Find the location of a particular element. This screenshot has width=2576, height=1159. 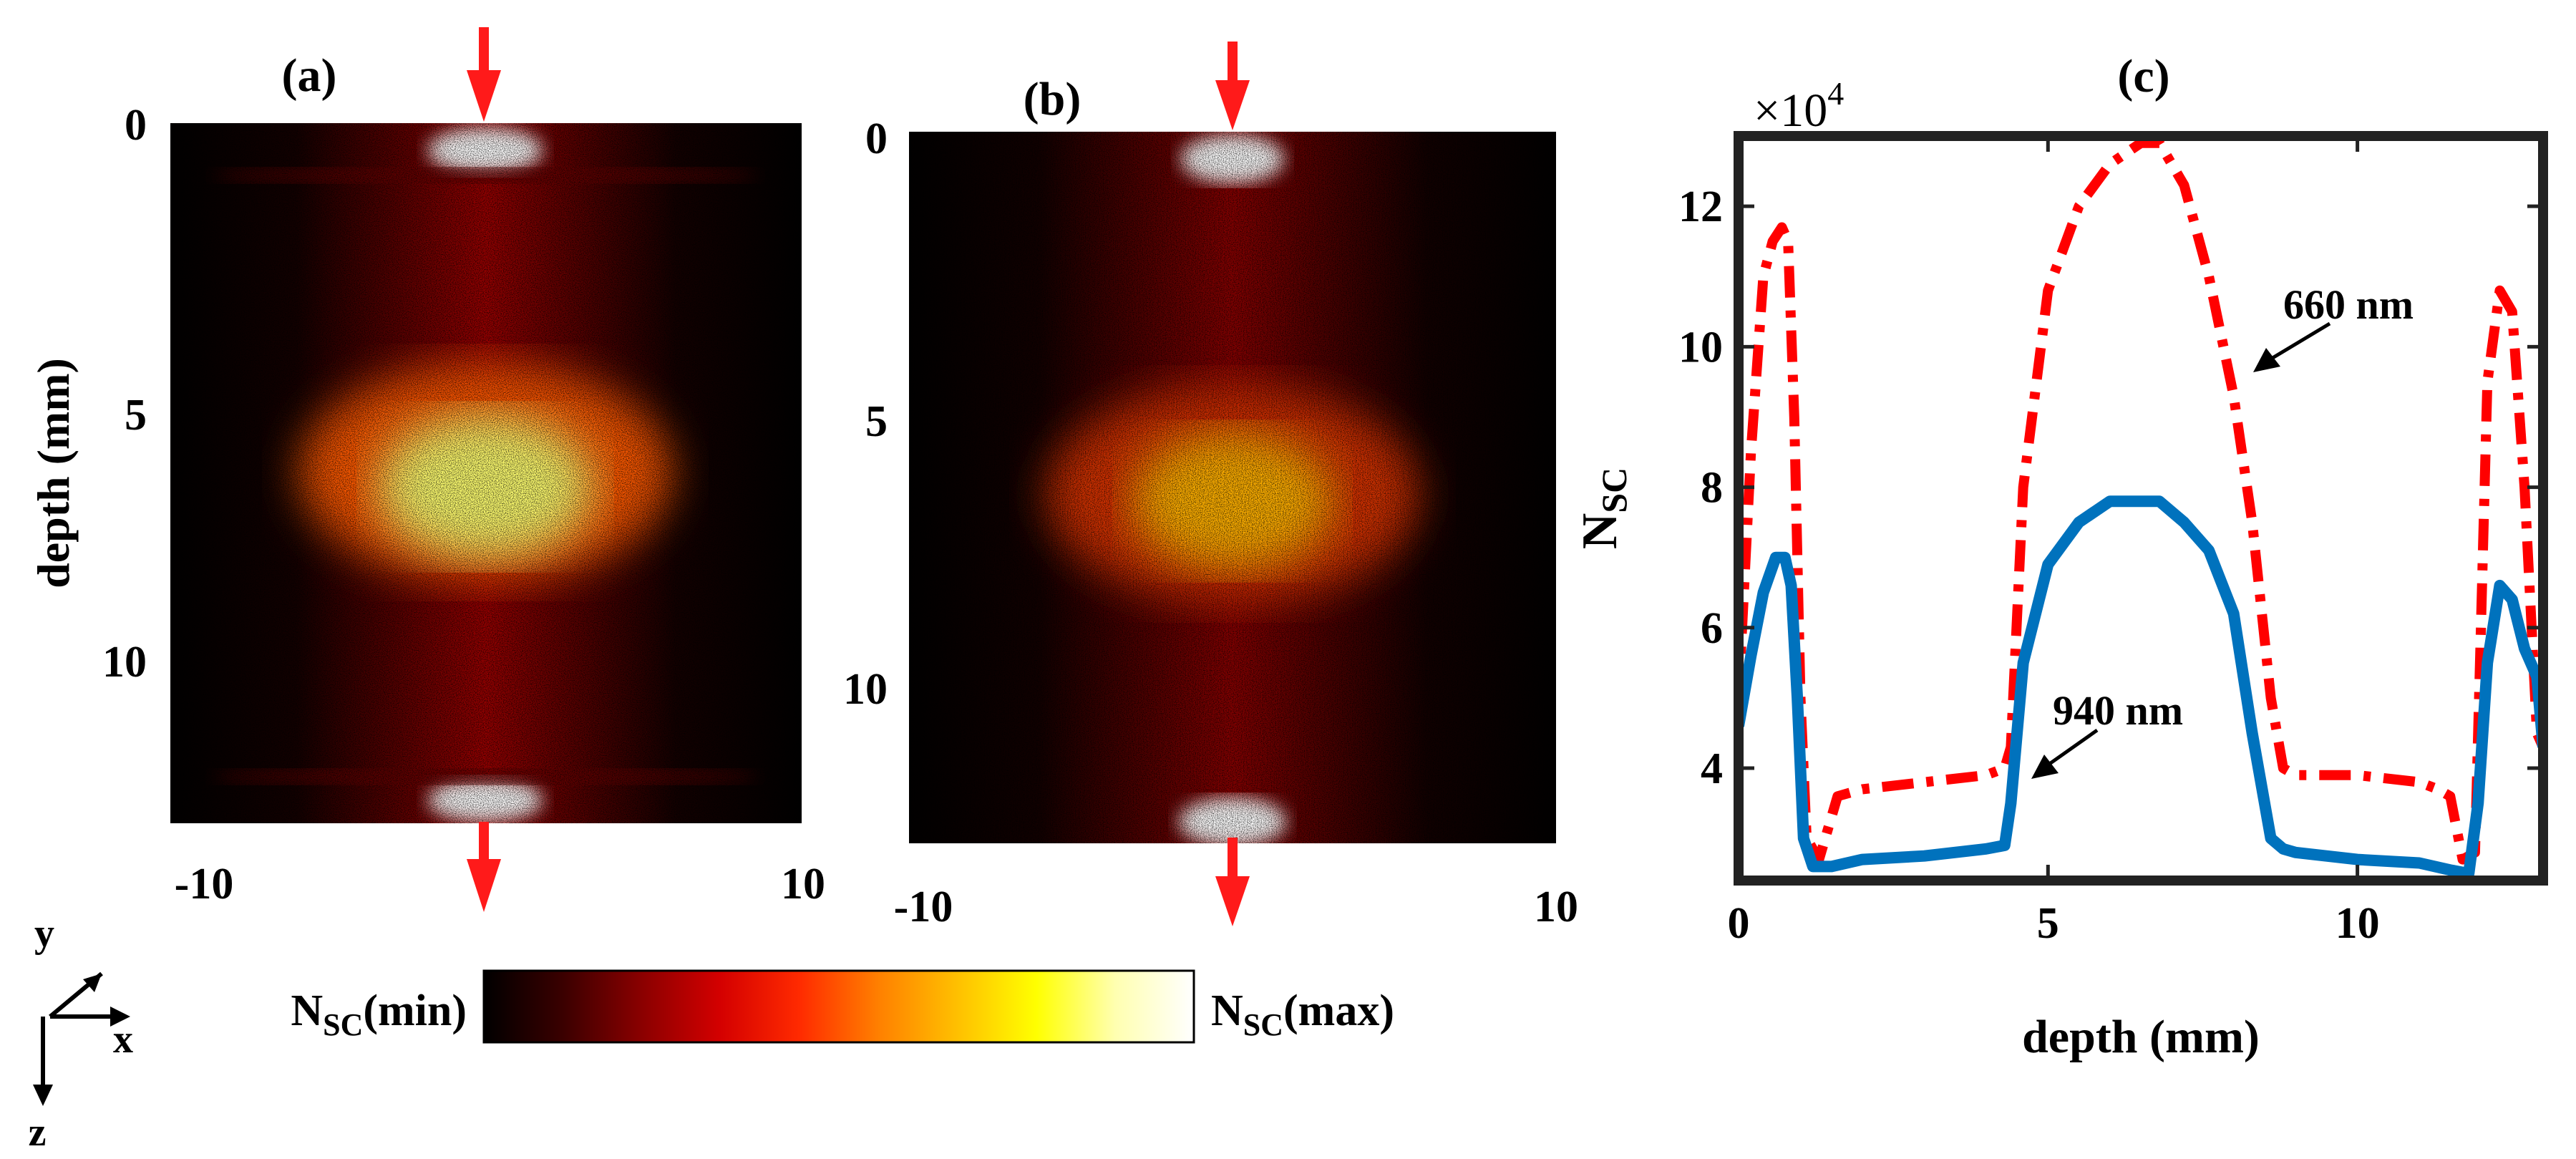

series-940nm-line is located at coordinates (2141, 687).